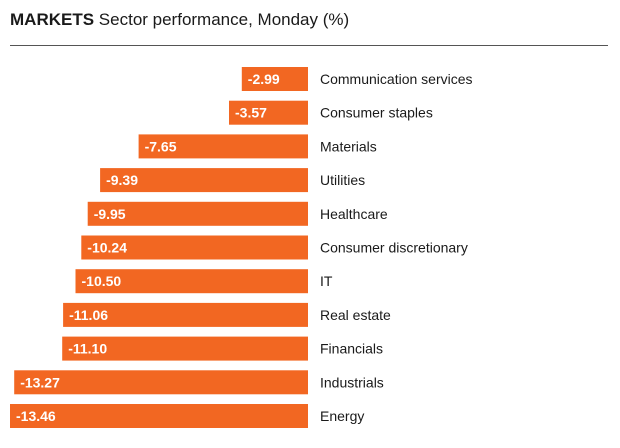  What do you see at coordinates (351, 349) in the screenshot?
I see `category-label: Financials` at bounding box center [351, 349].